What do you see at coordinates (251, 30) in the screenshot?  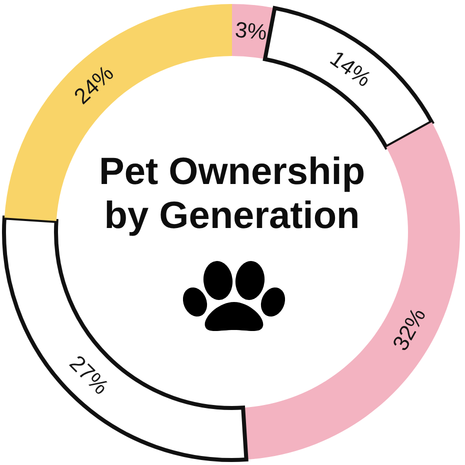 I see `data-label: 3%` at bounding box center [251, 30].